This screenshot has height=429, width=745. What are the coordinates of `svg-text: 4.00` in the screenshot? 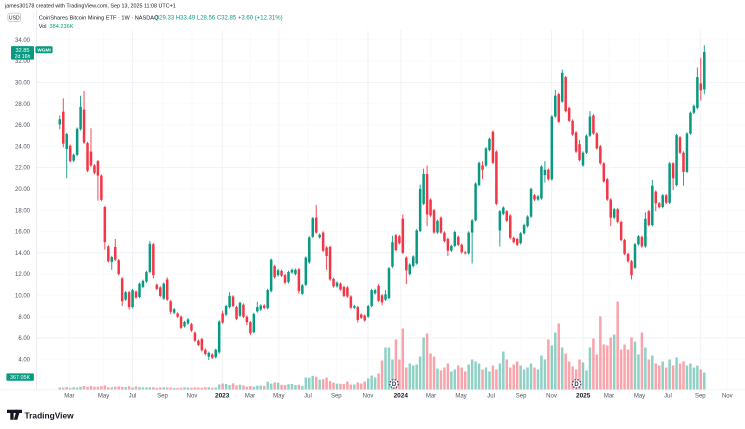 It's located at (24, 360).